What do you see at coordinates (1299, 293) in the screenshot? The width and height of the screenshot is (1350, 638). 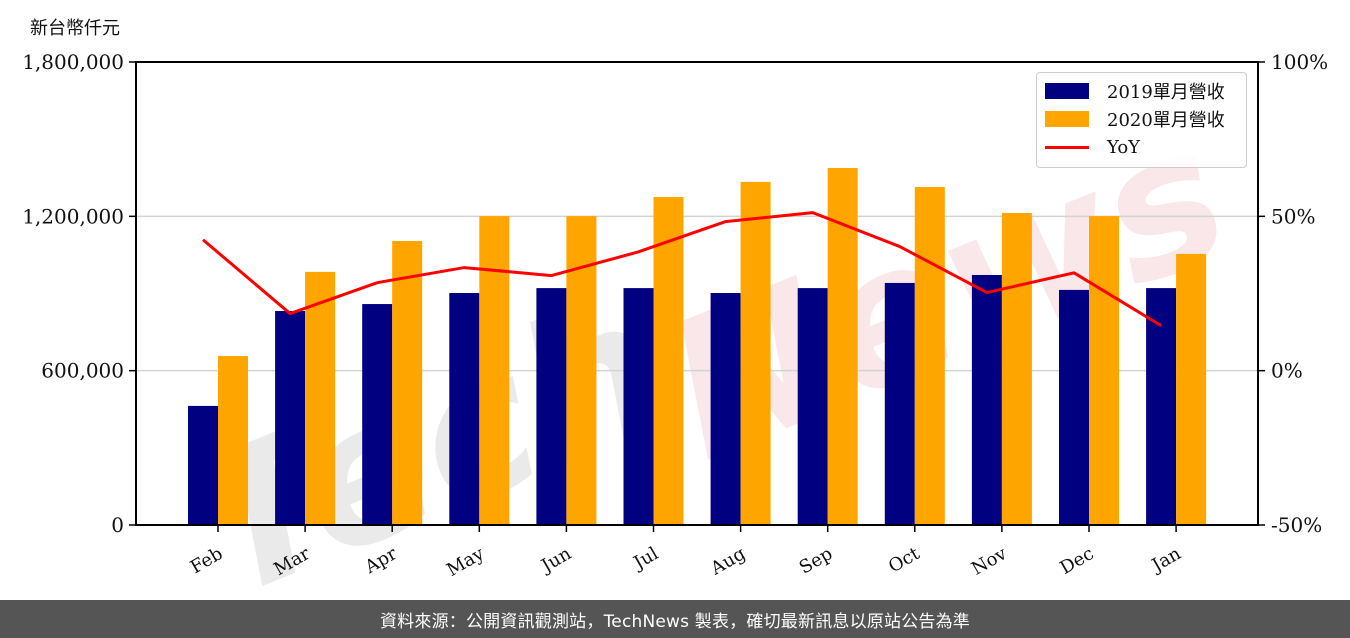 I see `right-y-axis-labels: -50% 0% 50% 100%` at bounding box center [1299, 293].